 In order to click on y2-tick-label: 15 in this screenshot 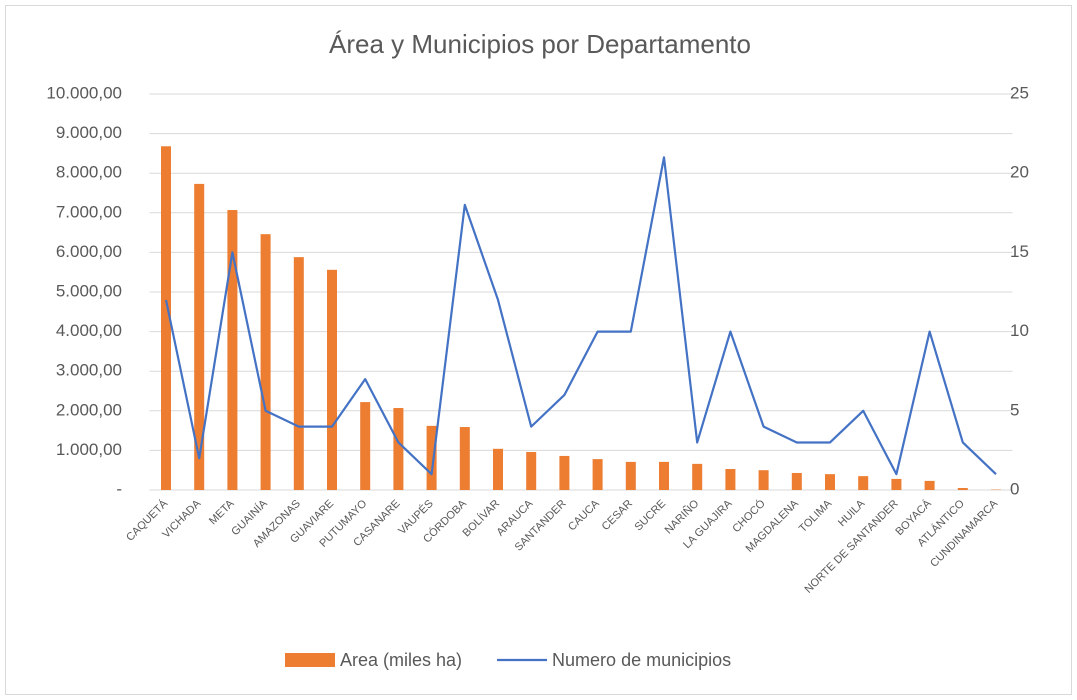, I will do `click(1019, 251)`.